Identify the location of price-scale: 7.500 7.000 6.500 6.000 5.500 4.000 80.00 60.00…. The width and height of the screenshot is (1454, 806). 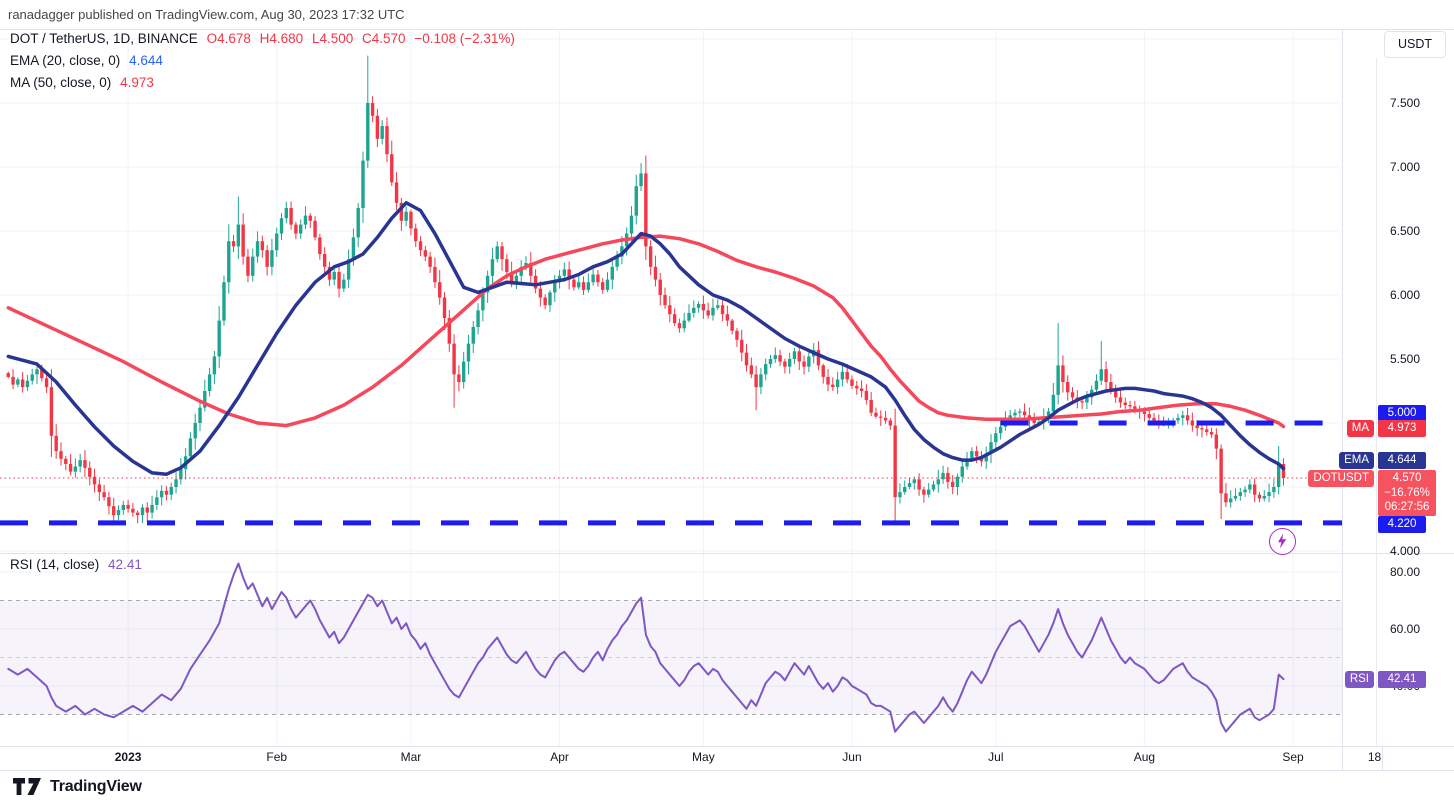
(1398, 387).